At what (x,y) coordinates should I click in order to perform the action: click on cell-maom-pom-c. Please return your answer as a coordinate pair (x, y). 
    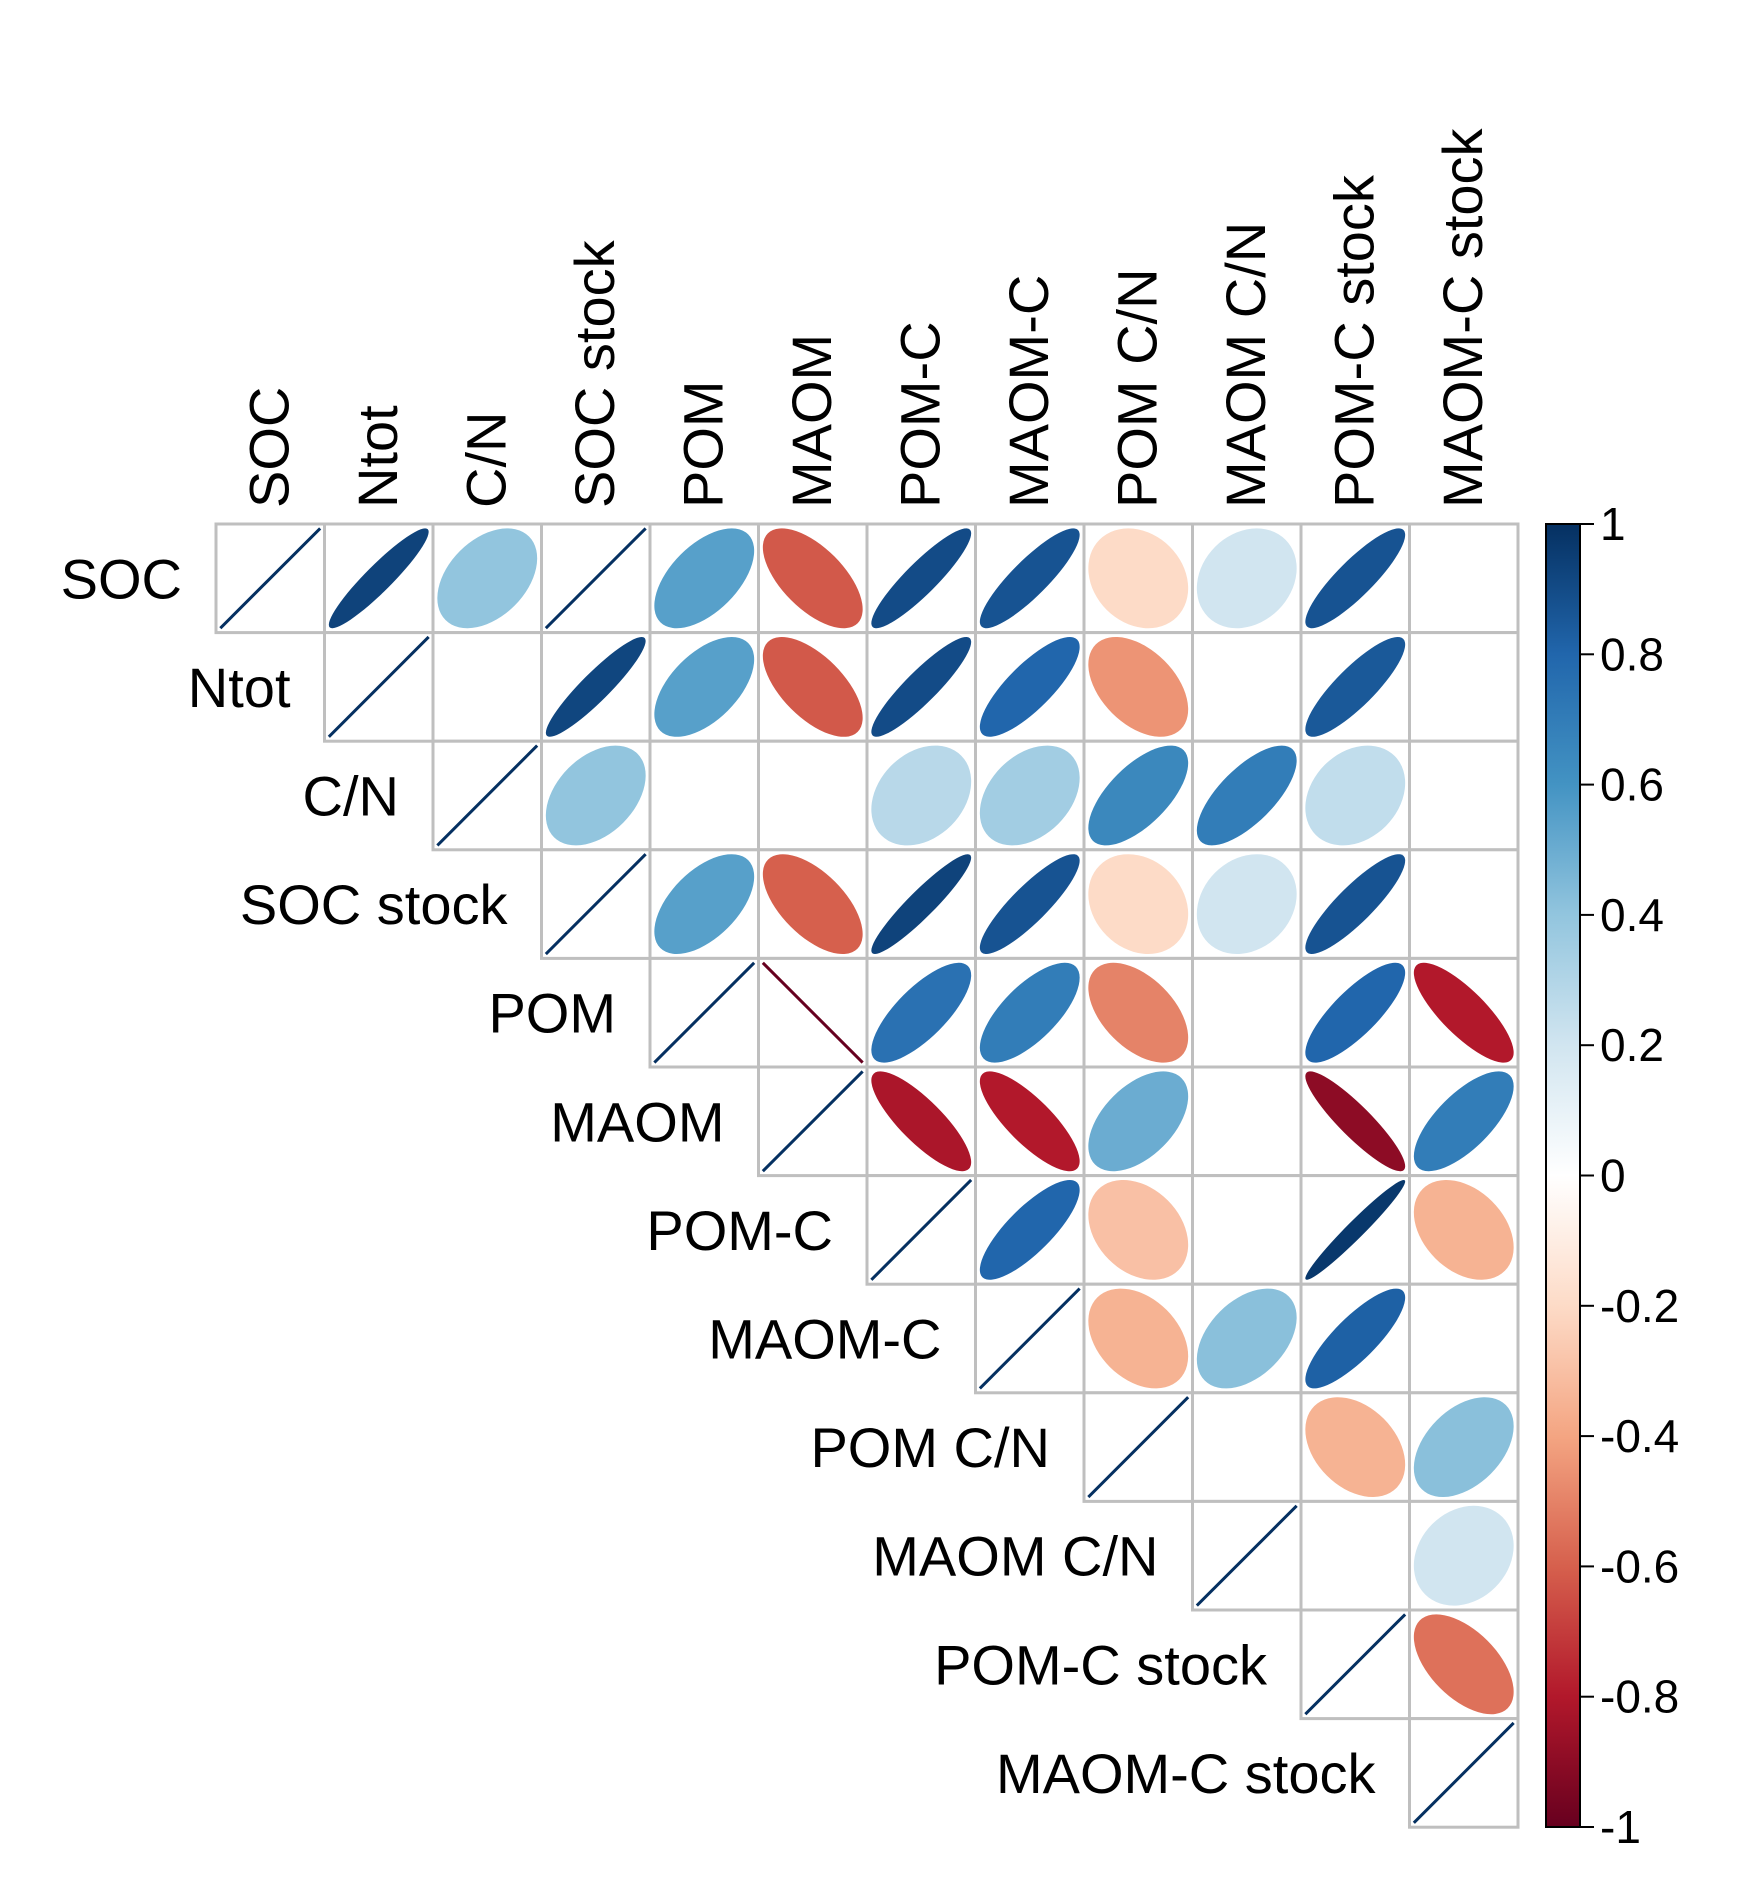
    Looking at the image, I should click on (921, 1121).